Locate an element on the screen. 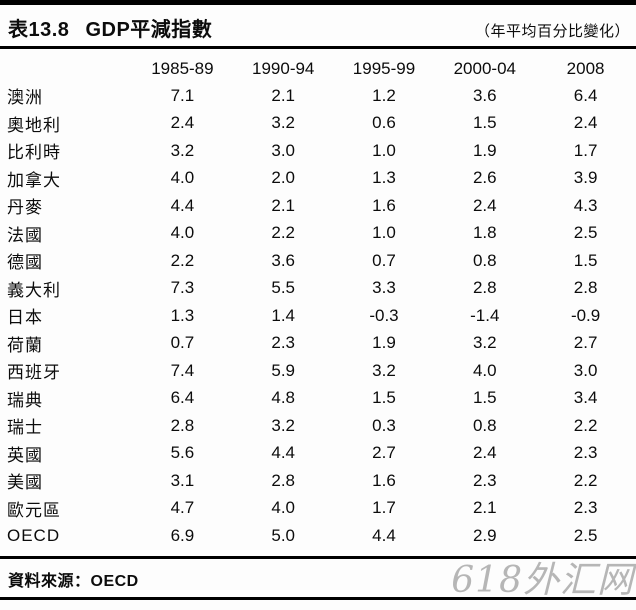 The width and height of the screenshot is (636, 610). table-row: 法國 4.0 2.2 1.0 1.8 2.5 is located at coordinates (318, 234).